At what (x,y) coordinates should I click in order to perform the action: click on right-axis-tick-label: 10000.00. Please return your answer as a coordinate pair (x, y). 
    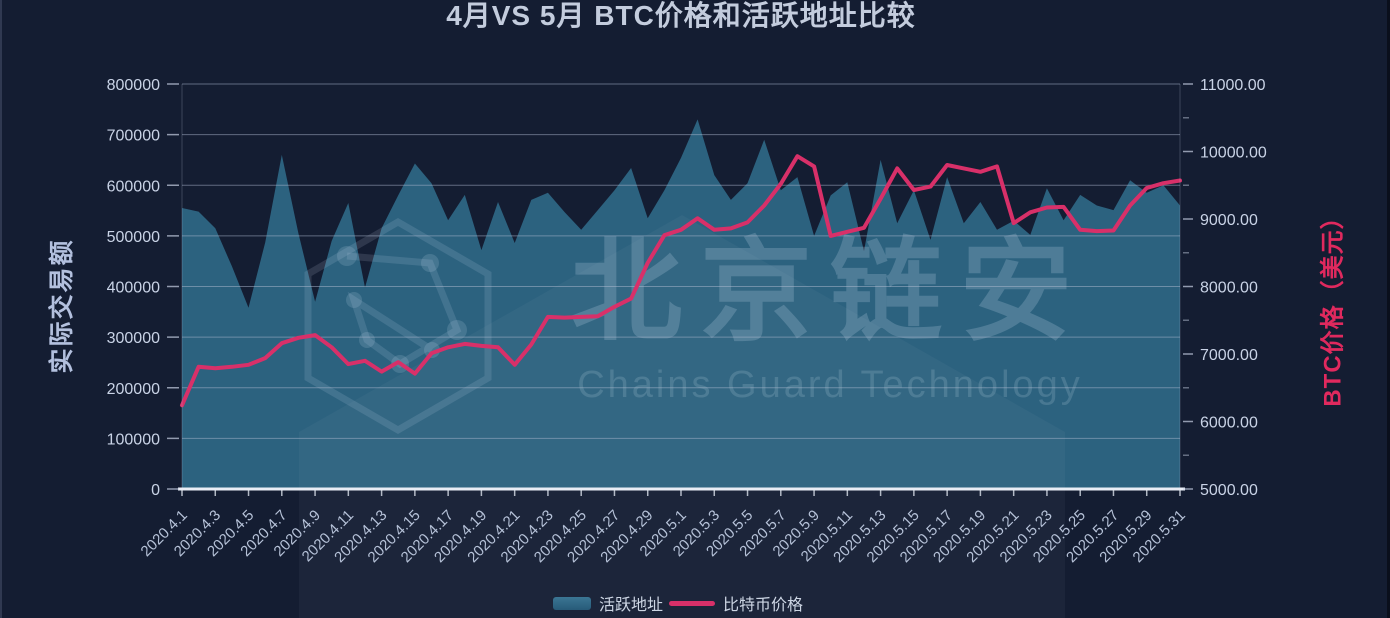
    Looking at the image, I should click on (1233, 153).